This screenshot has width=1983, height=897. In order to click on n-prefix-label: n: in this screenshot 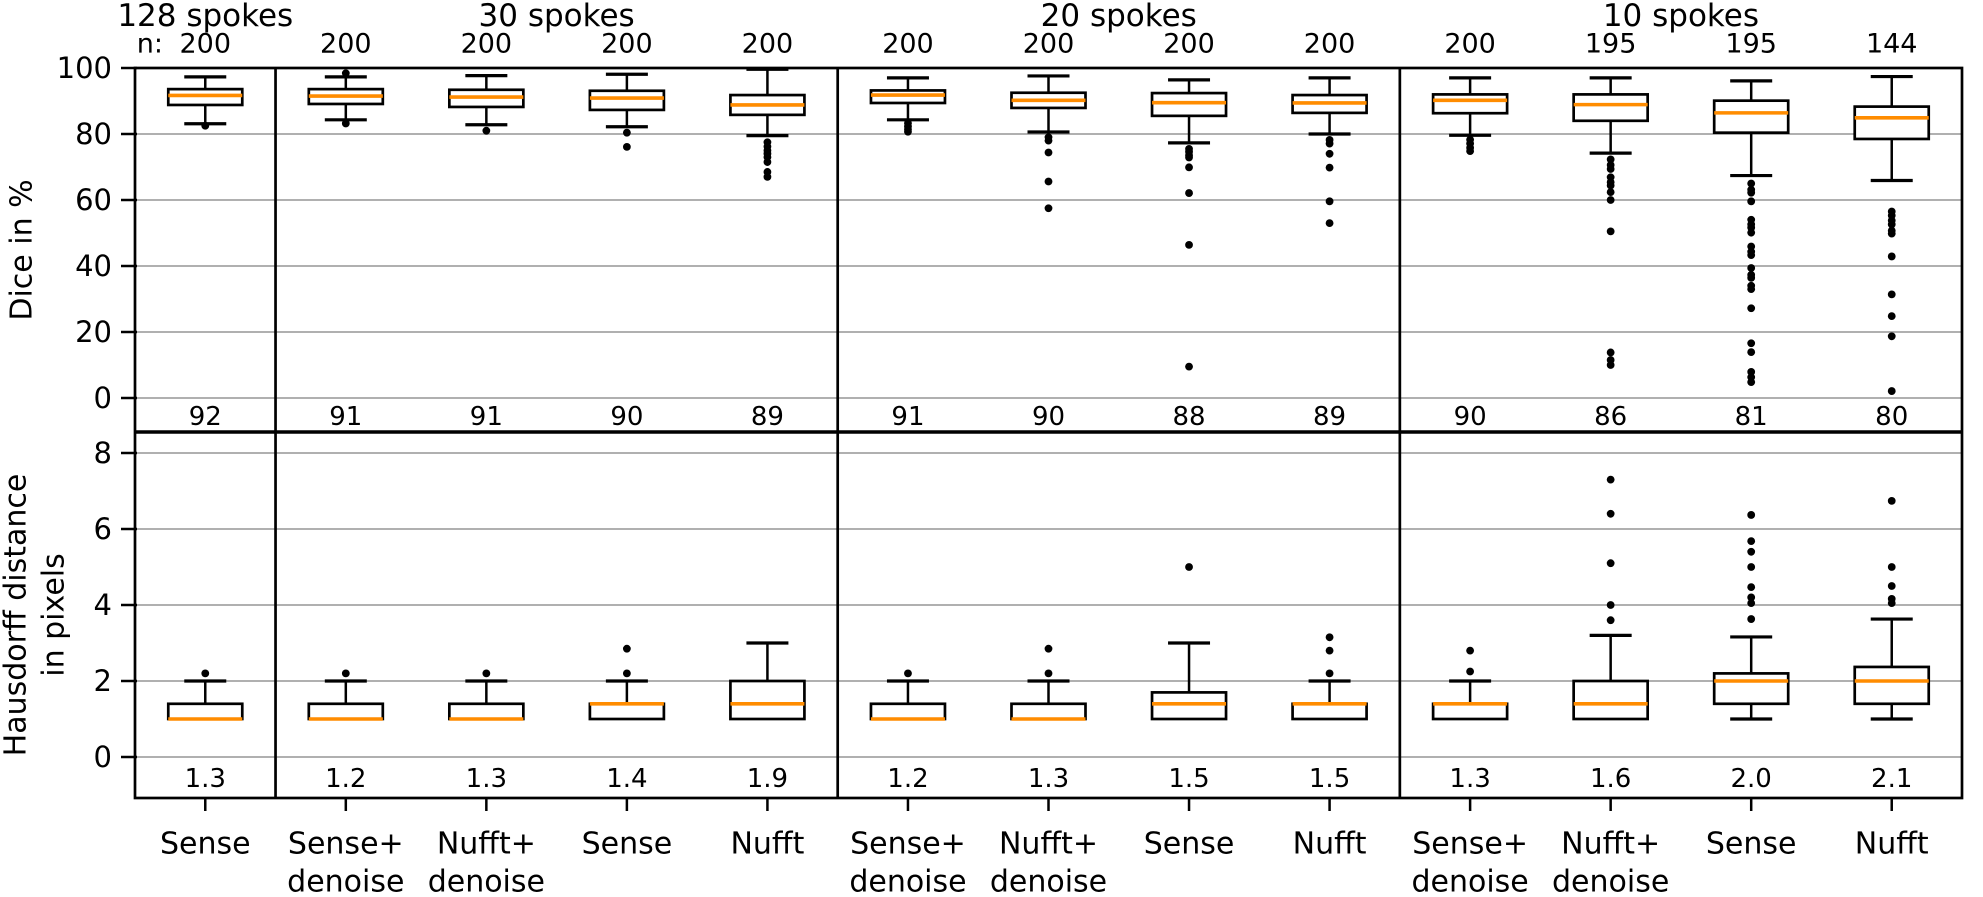, I will do `click(150, 44)`.